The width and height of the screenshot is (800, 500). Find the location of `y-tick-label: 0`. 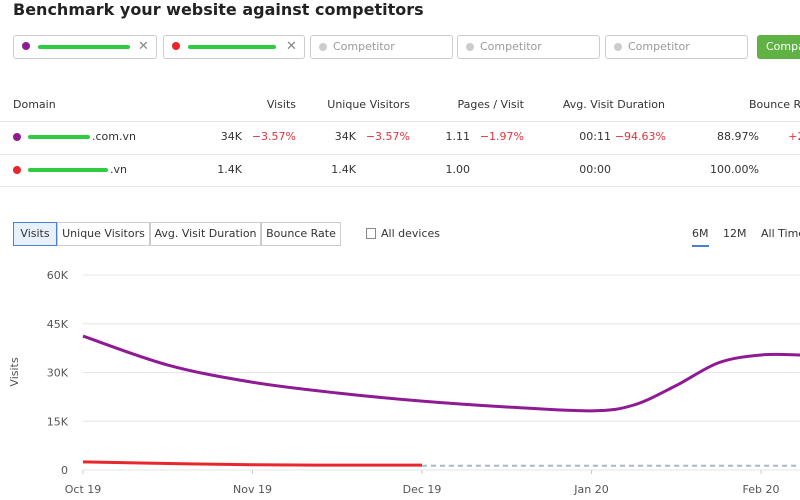

y-tick-label: 0 is located at coordinates (64, 470).